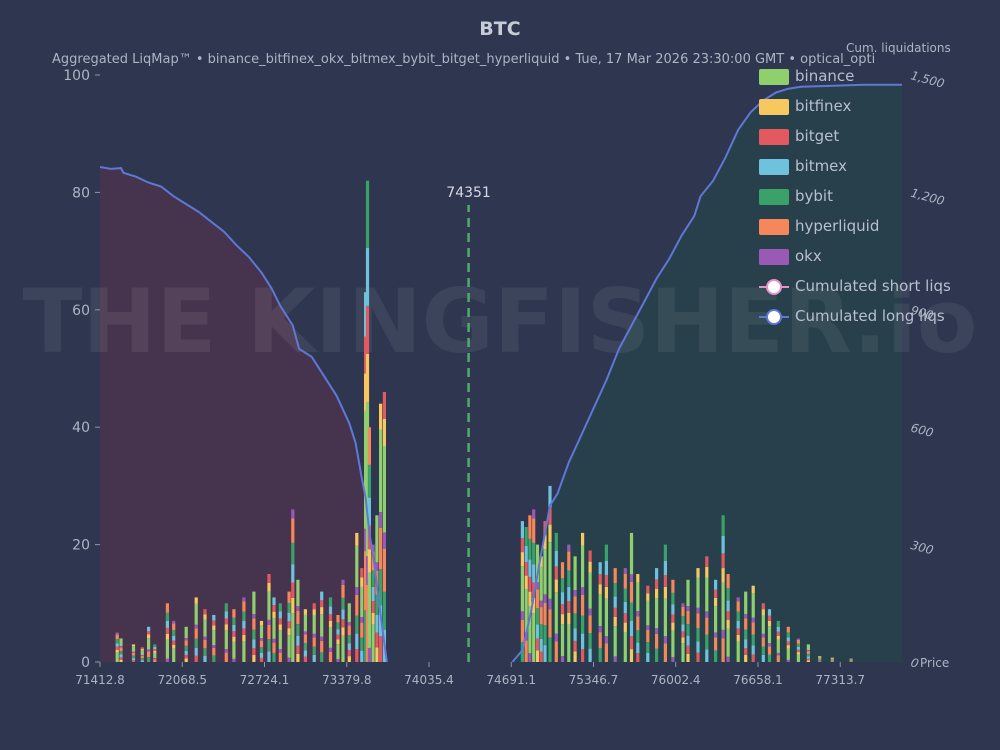 The width and height of the screenshot is (1000, 750). I want to click on legend-swatch-bitmex, so click(774, 167).